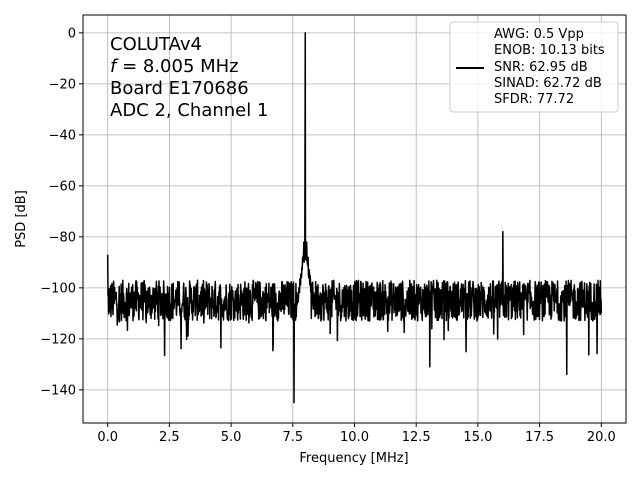 This screenshot has height=480, width=640. Describe the element at coordinates (534, 99) in the screenshot. I see `legend-entry-sfdr: SFDR: 77.72` at that location.